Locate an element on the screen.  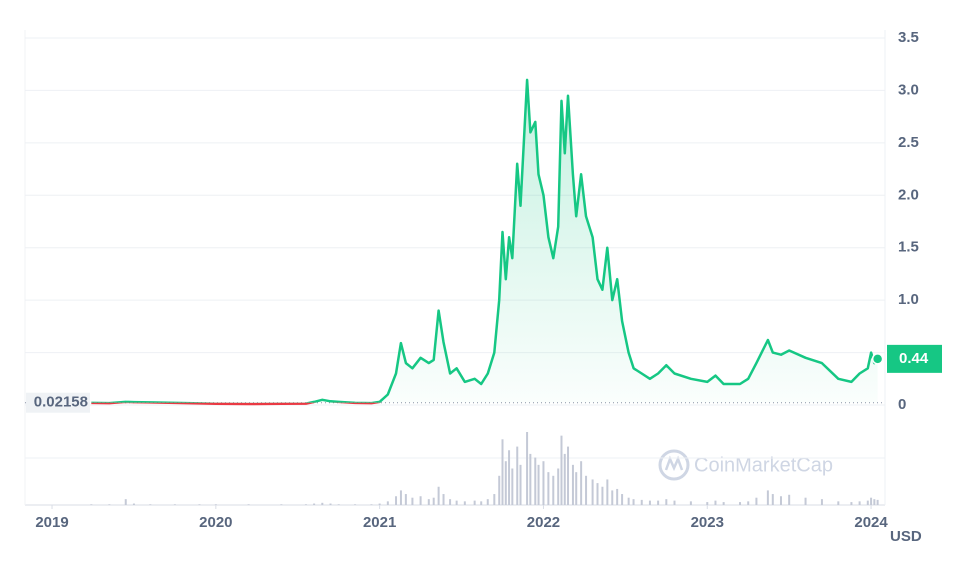
price-line-down is located at coordinates (236, 404).